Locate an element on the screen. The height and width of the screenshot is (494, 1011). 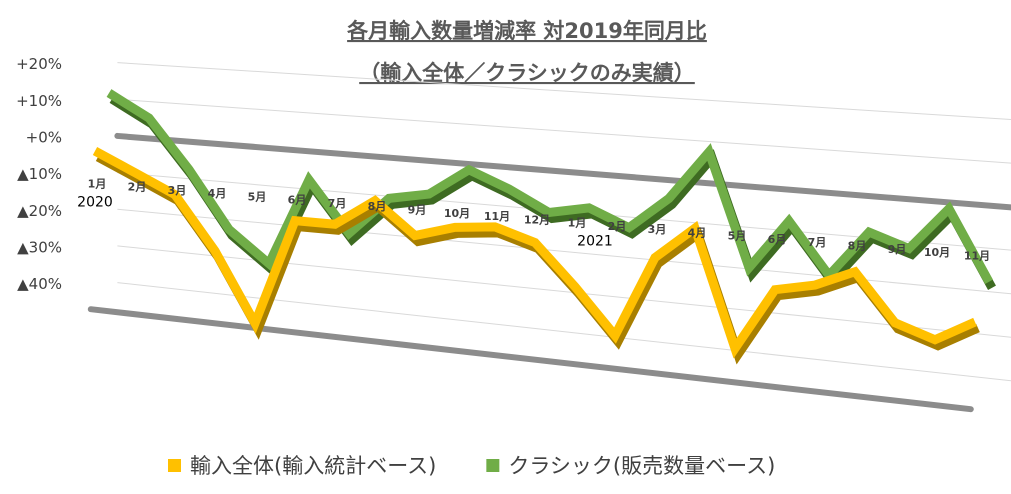
y-tick-label: +10% is located at coordinates (39, 101).